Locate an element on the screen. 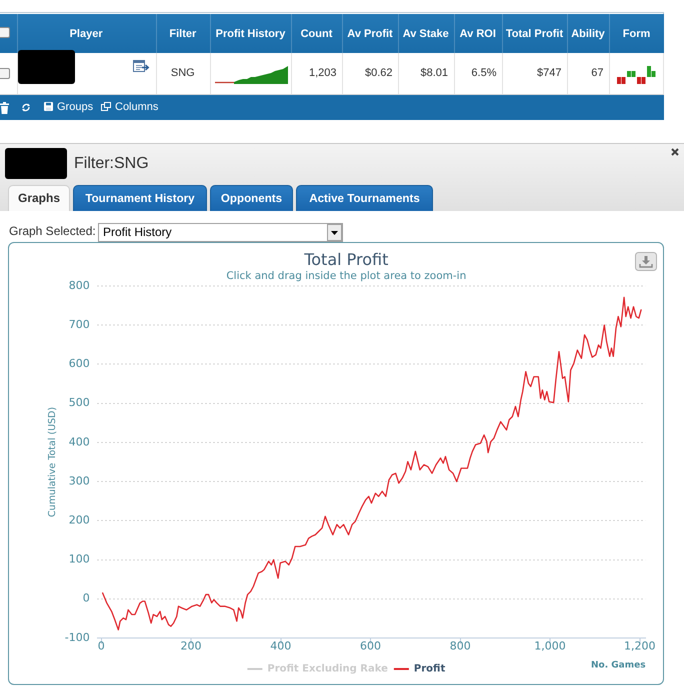 The width and height of the screenshot is (684, 700). y-tick-label: 400 is located at coordinates (79, 441).